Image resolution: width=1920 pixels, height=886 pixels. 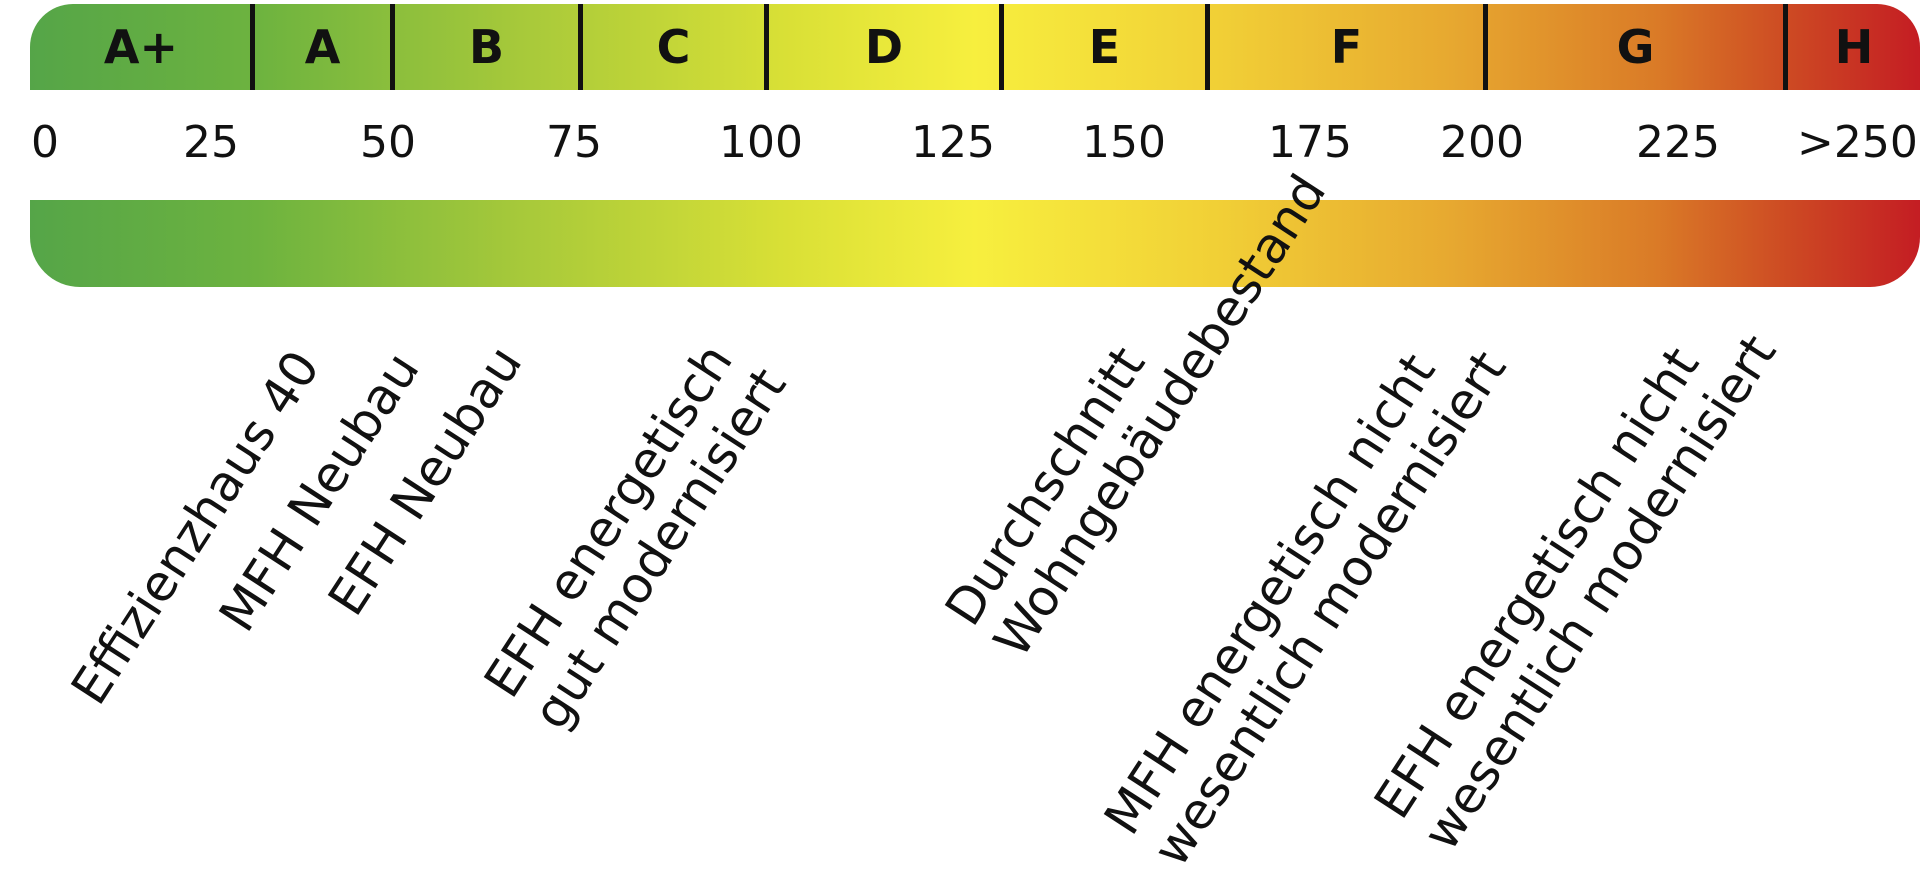 What do you see at coordinates (1124, 142) in the screenshot?
I see `scale-value-label: 150` at bounding box center [1124, 142].